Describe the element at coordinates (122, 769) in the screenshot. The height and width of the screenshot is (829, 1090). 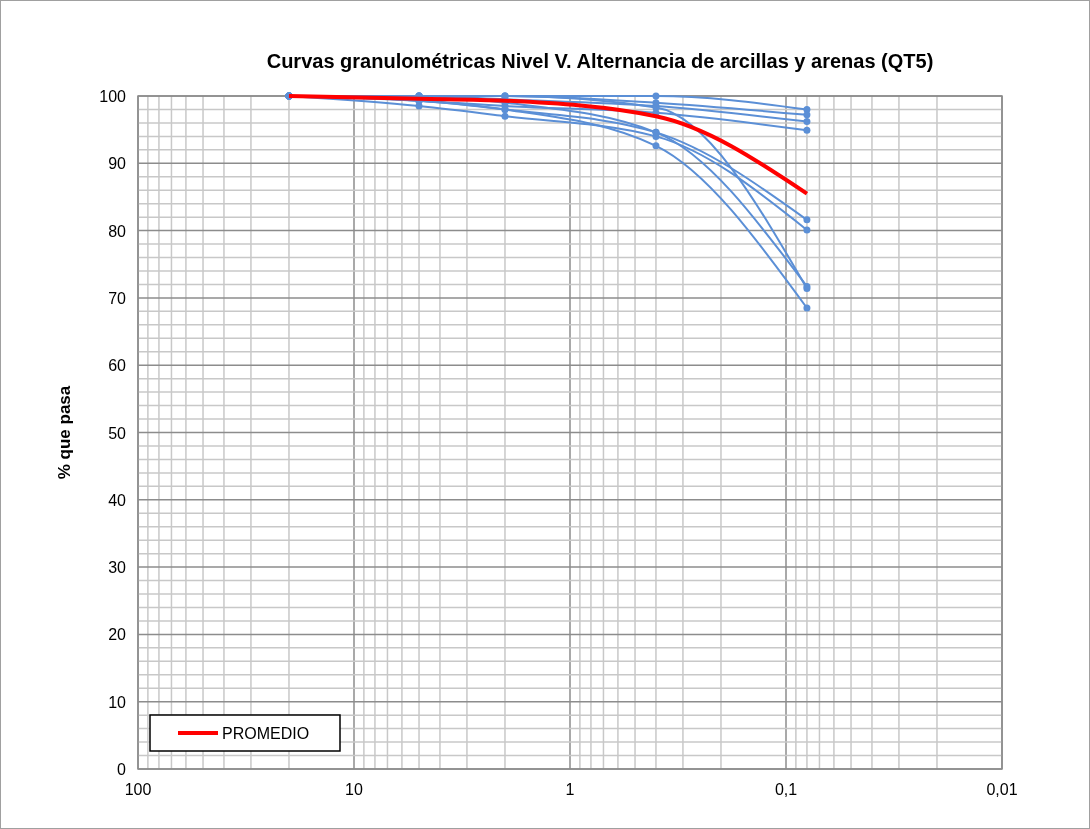
I see `y-tick-label: 0` at that location.